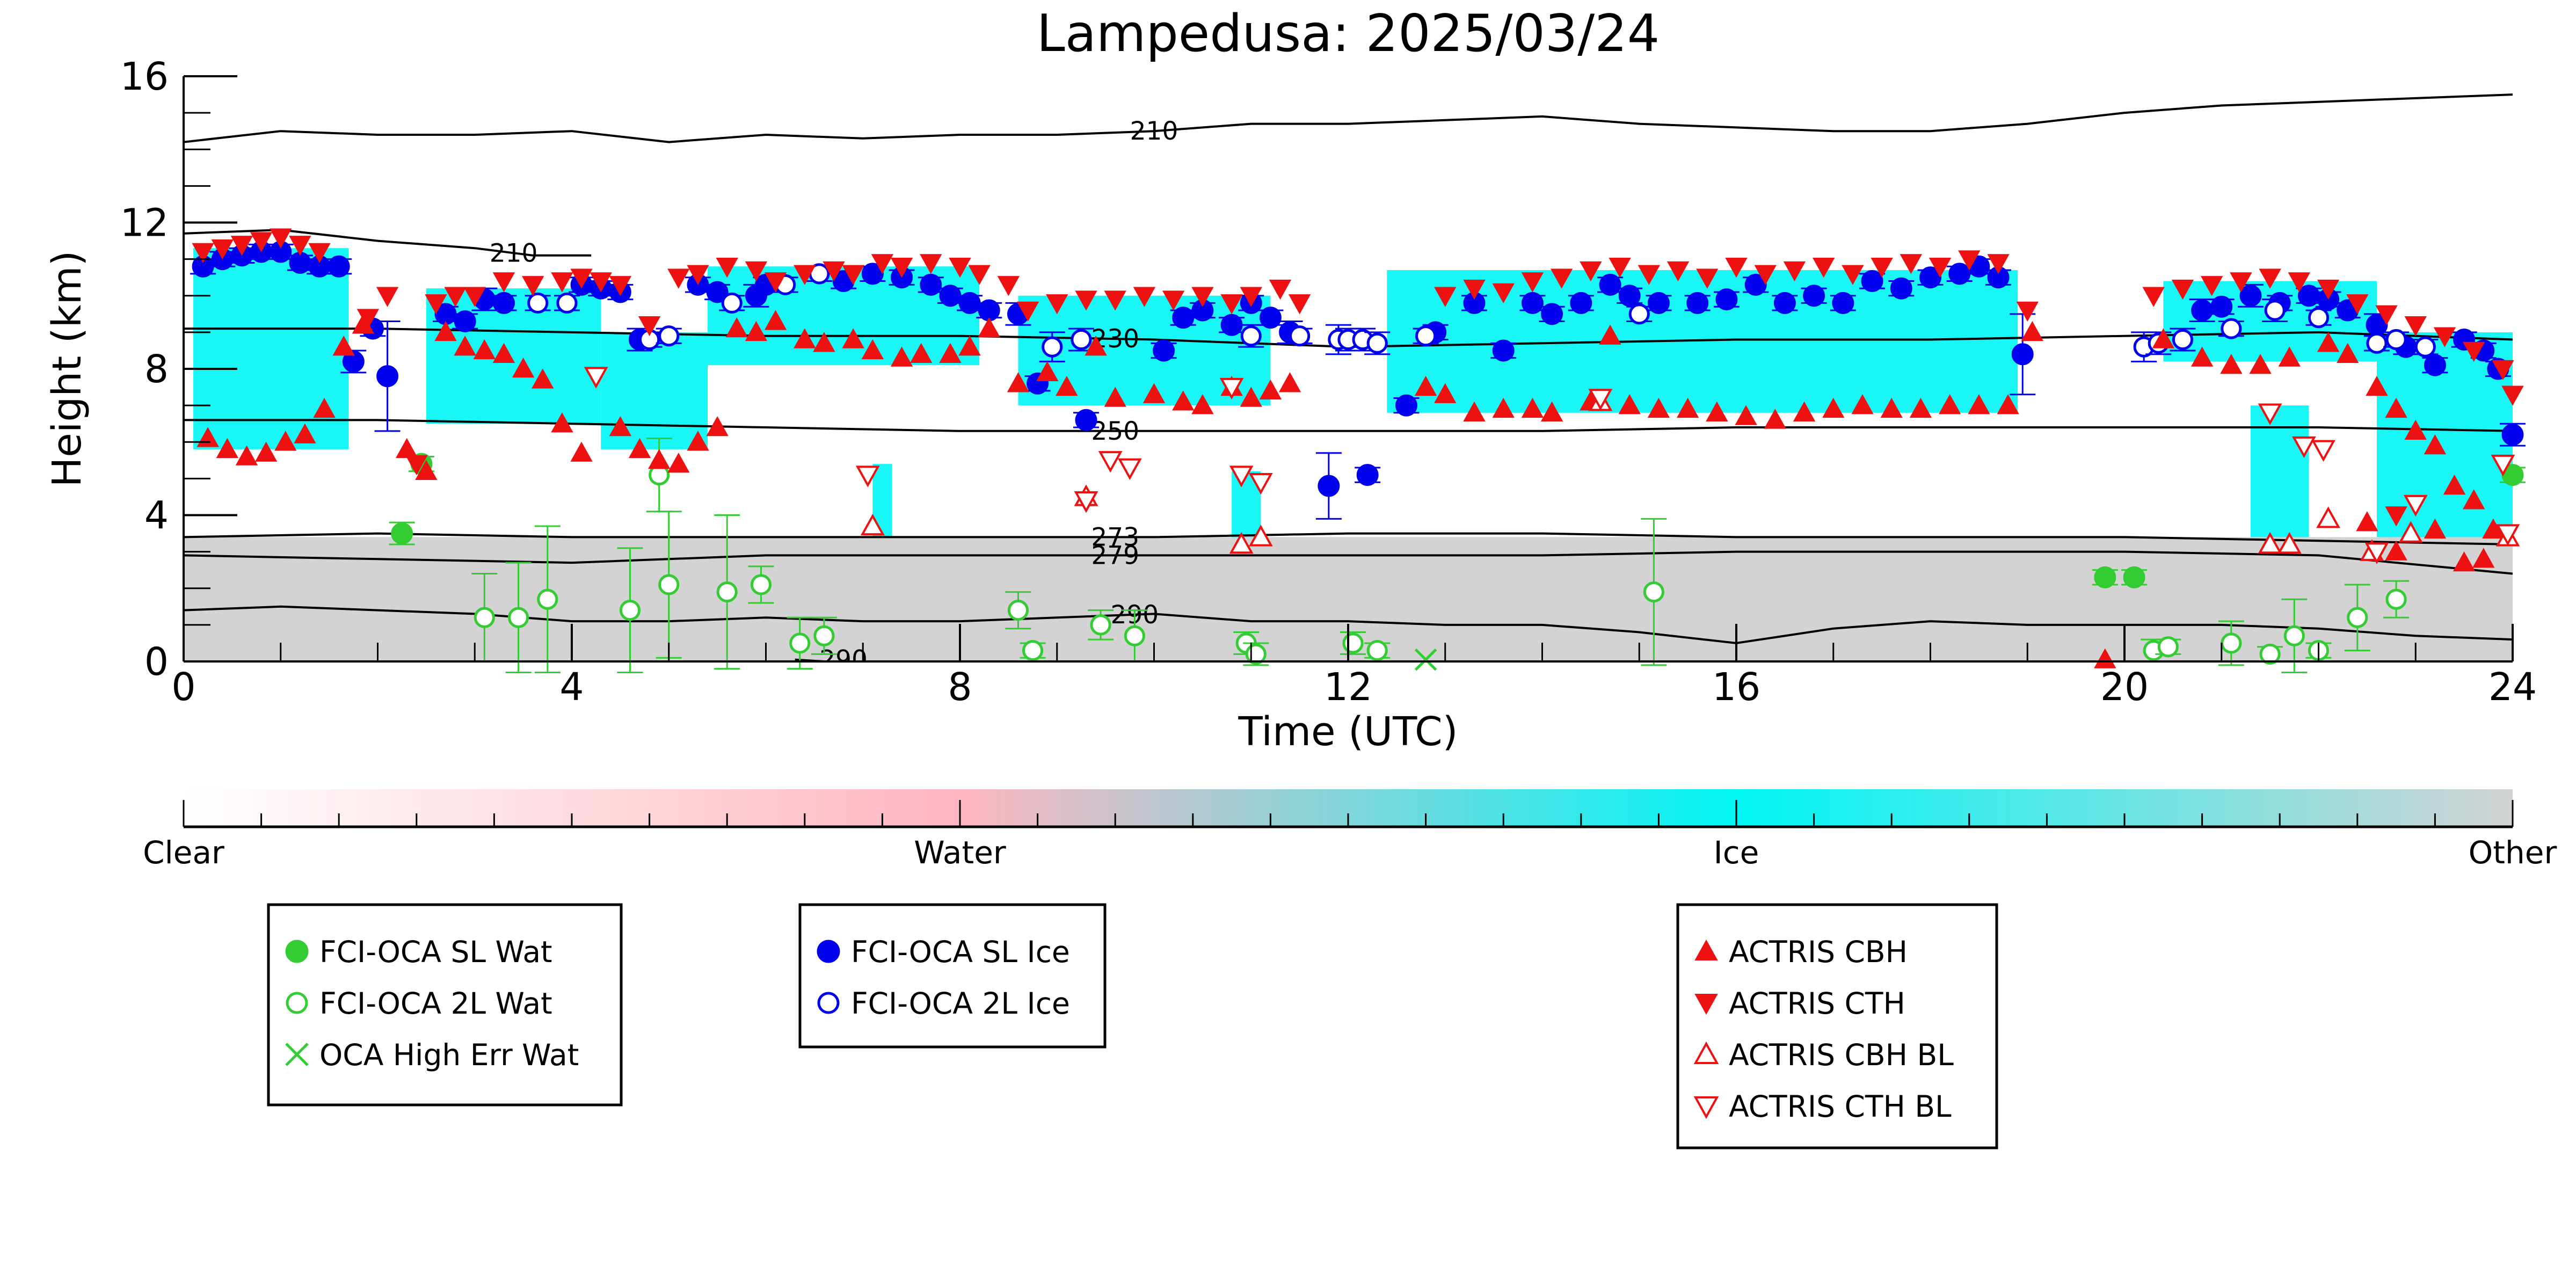 The height and width of the screenshot is (1288, 2576). Describe the element at coordinates (952, 976) in the screenshot. I see `legend-frame` at that location.